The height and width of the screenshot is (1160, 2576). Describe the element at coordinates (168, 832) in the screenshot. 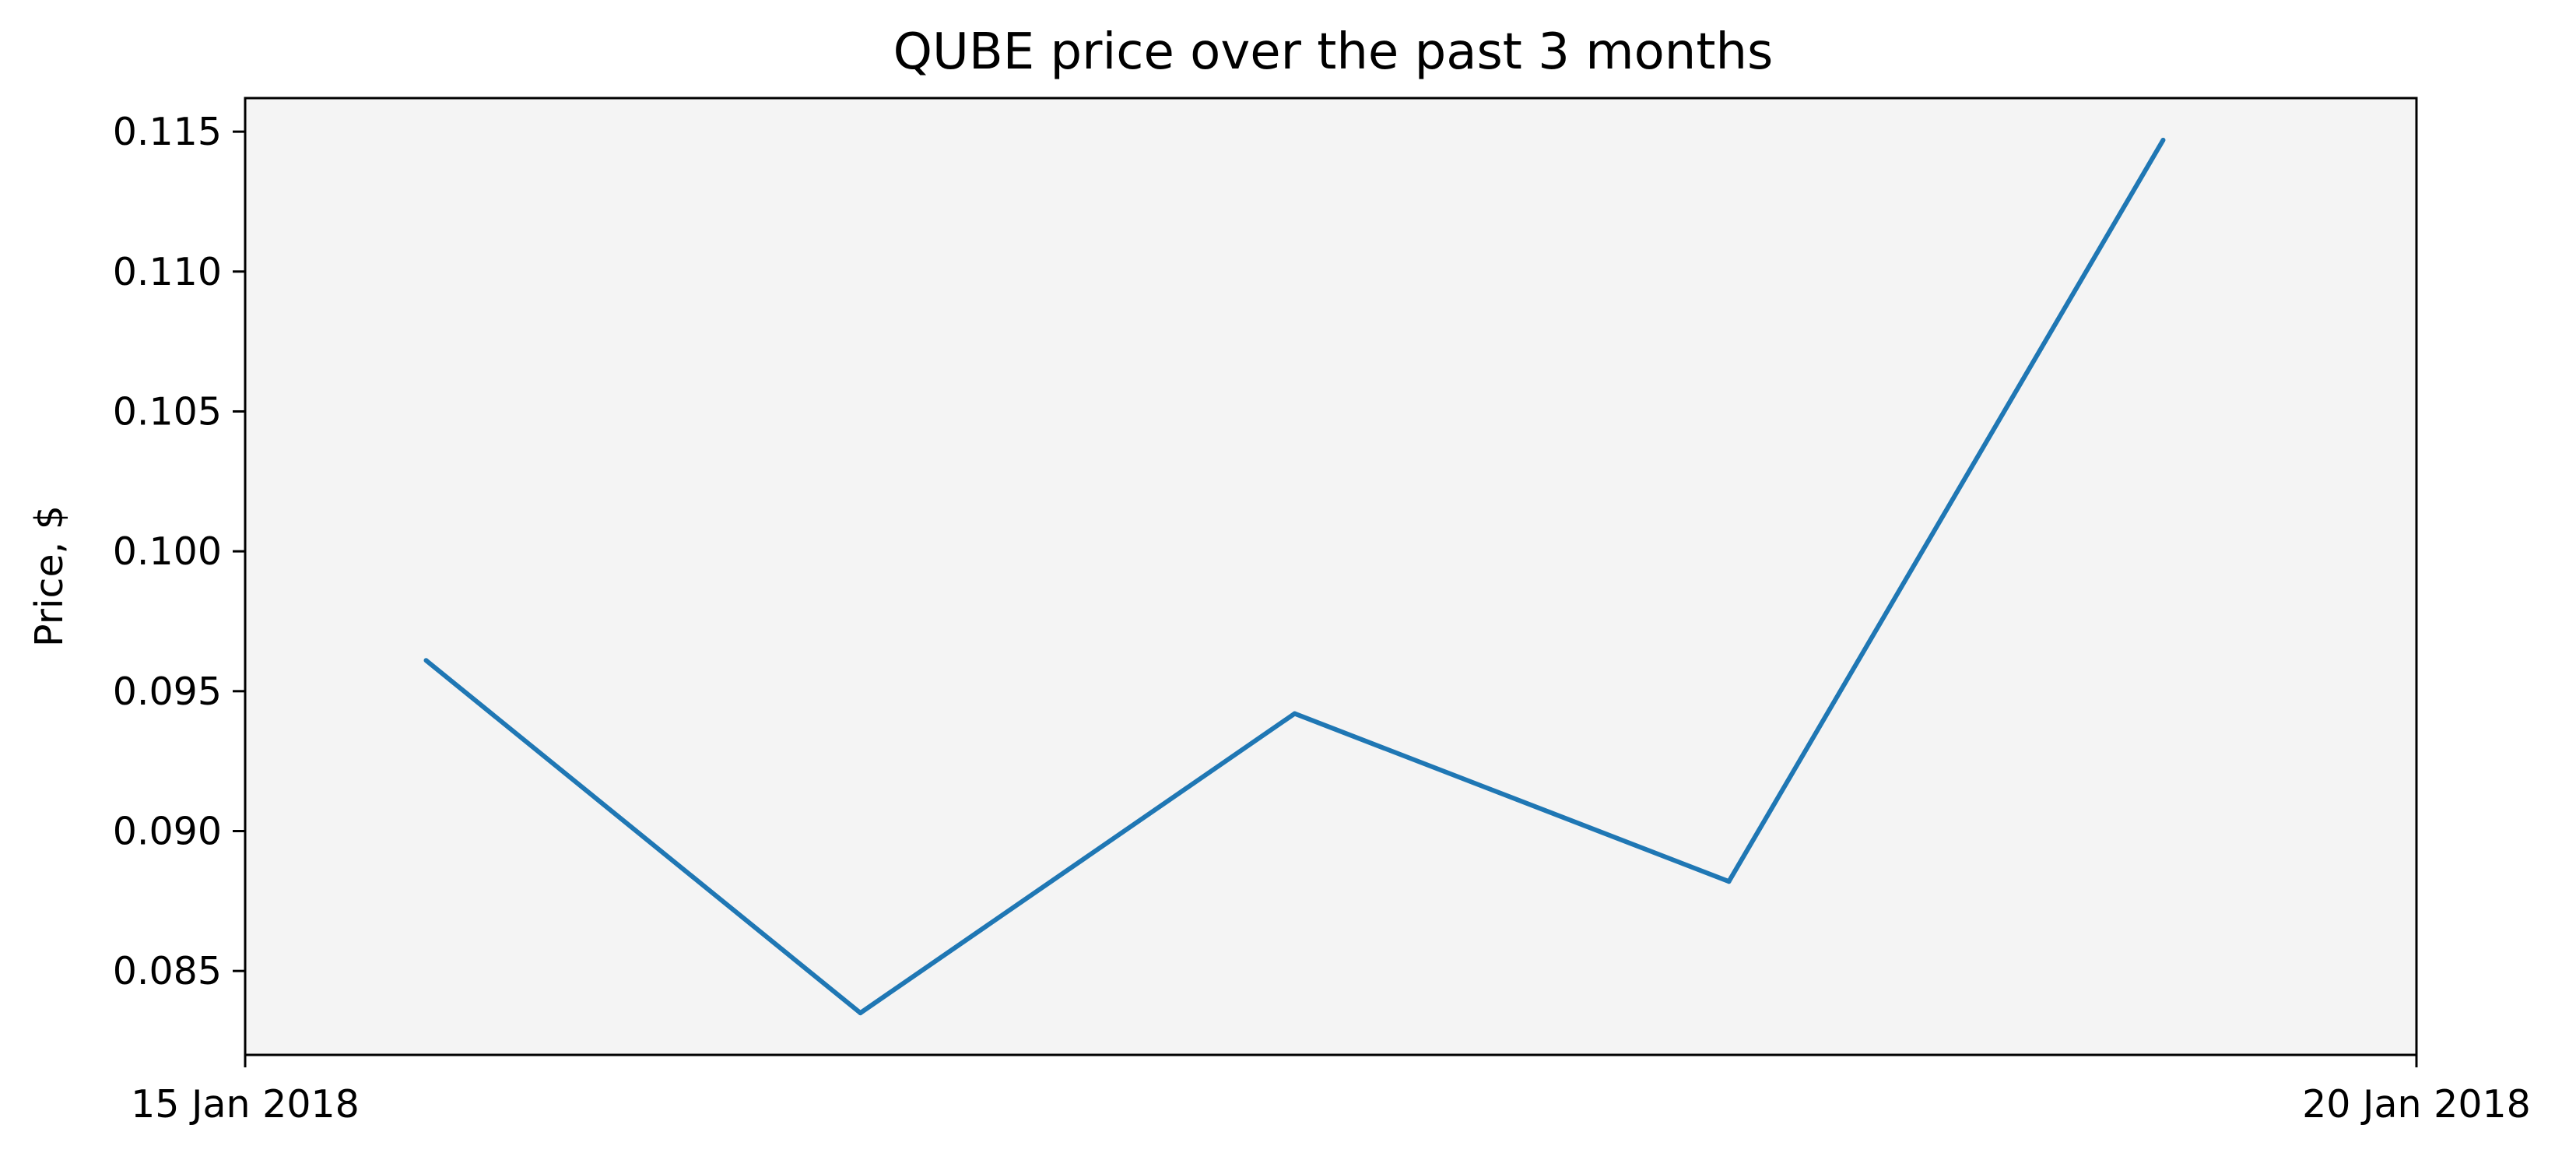

I see `y-tick-label: 0.090` at that location.